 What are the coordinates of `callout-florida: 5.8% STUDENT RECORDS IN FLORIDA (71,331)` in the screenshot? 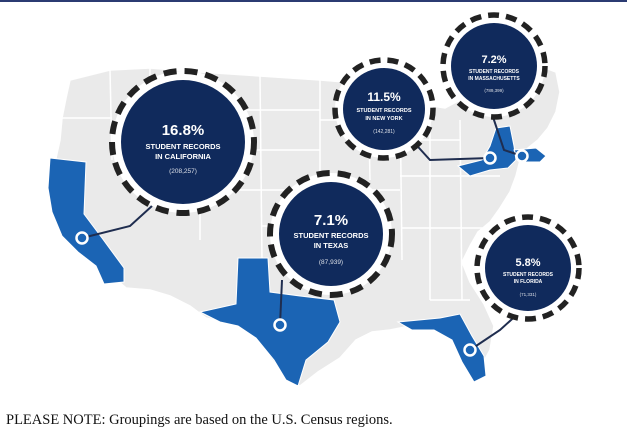 It's located at (528, 268).